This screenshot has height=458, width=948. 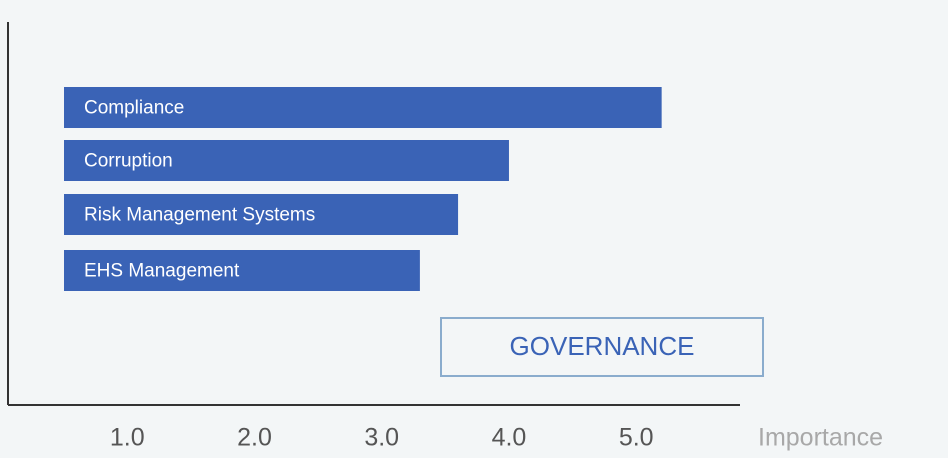 I want to click on x-tick-label: 2.0, so click(x=254, y=438).